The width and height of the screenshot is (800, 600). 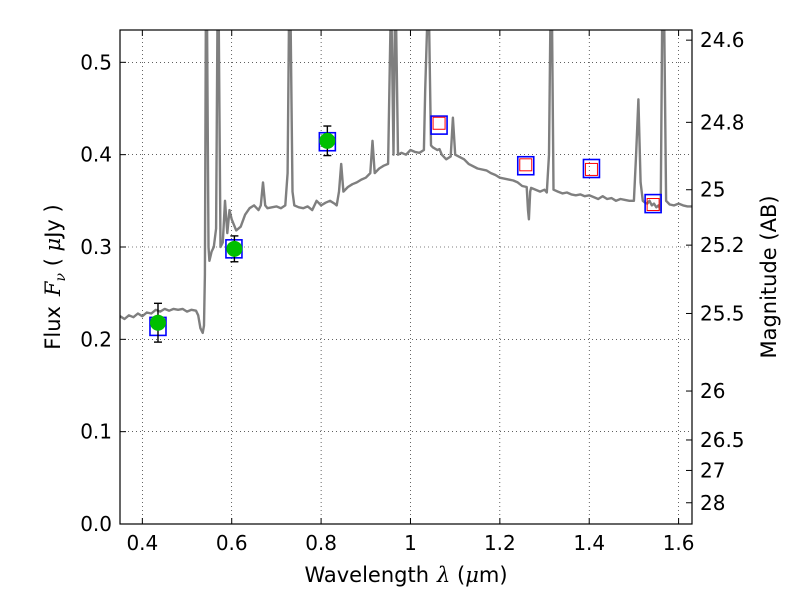 I want to click on y-axis-title: Flux Fν ( μJy ), so click(x=55, y=276).